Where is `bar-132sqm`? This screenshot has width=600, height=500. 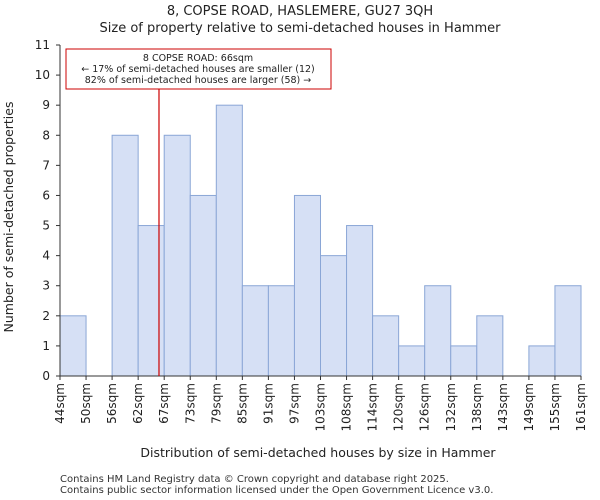
bar-132sqm is located at coordinates (464, 361).